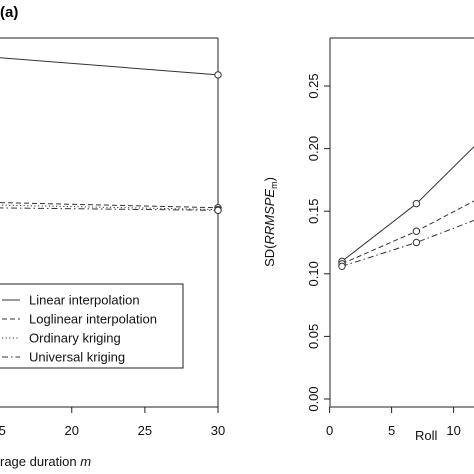 The image size is (474, 474). I want to click on left-x-tick-label-20: 20, so click(72, 430).